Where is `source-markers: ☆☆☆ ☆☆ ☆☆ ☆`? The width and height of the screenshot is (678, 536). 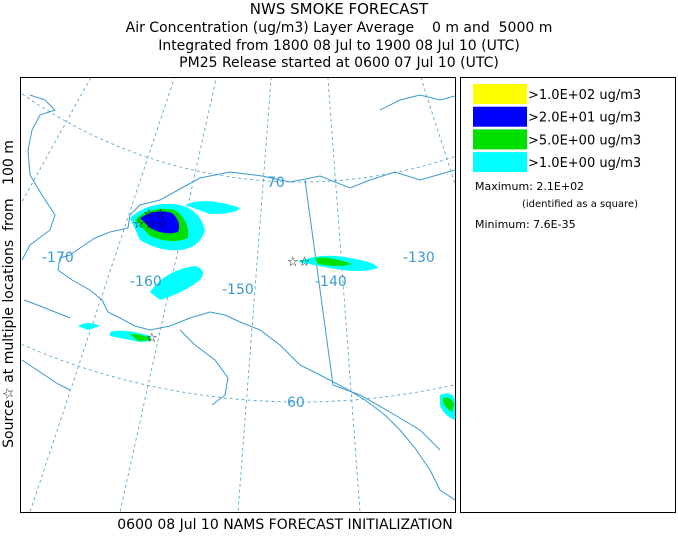
source-markers: ☆☆☆ ☆☆ ☆☆ ☆ is located at coordinates (221, 276).